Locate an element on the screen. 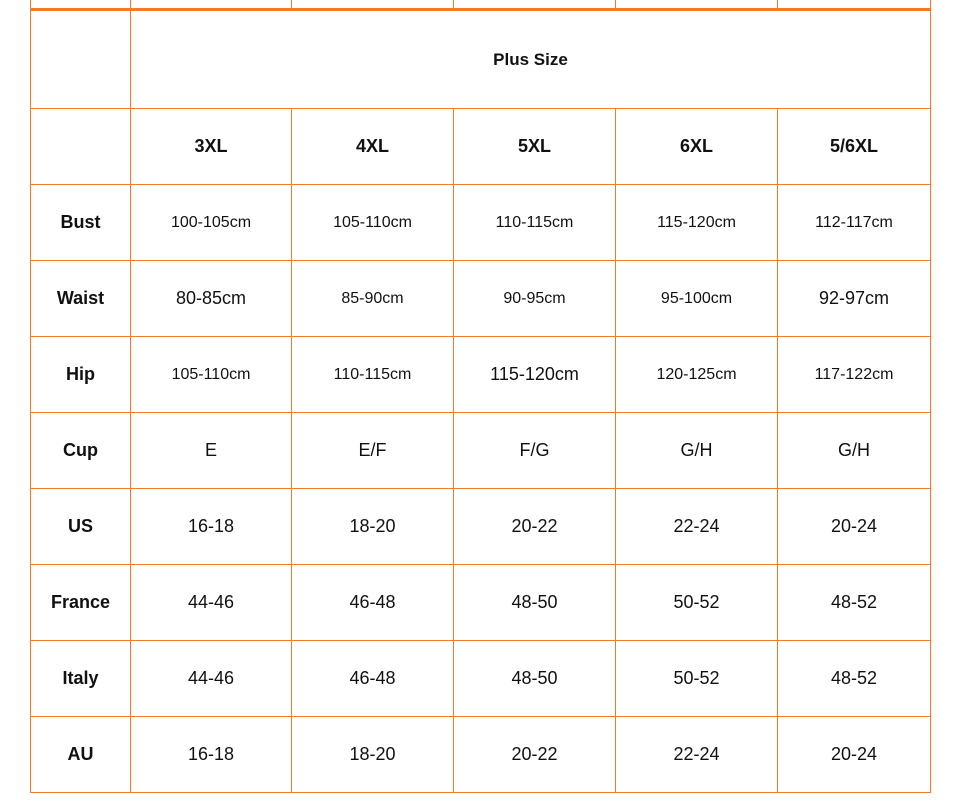  table-row: Cup E E/F F/G G/H G/H is located at coordinates (480, 450).